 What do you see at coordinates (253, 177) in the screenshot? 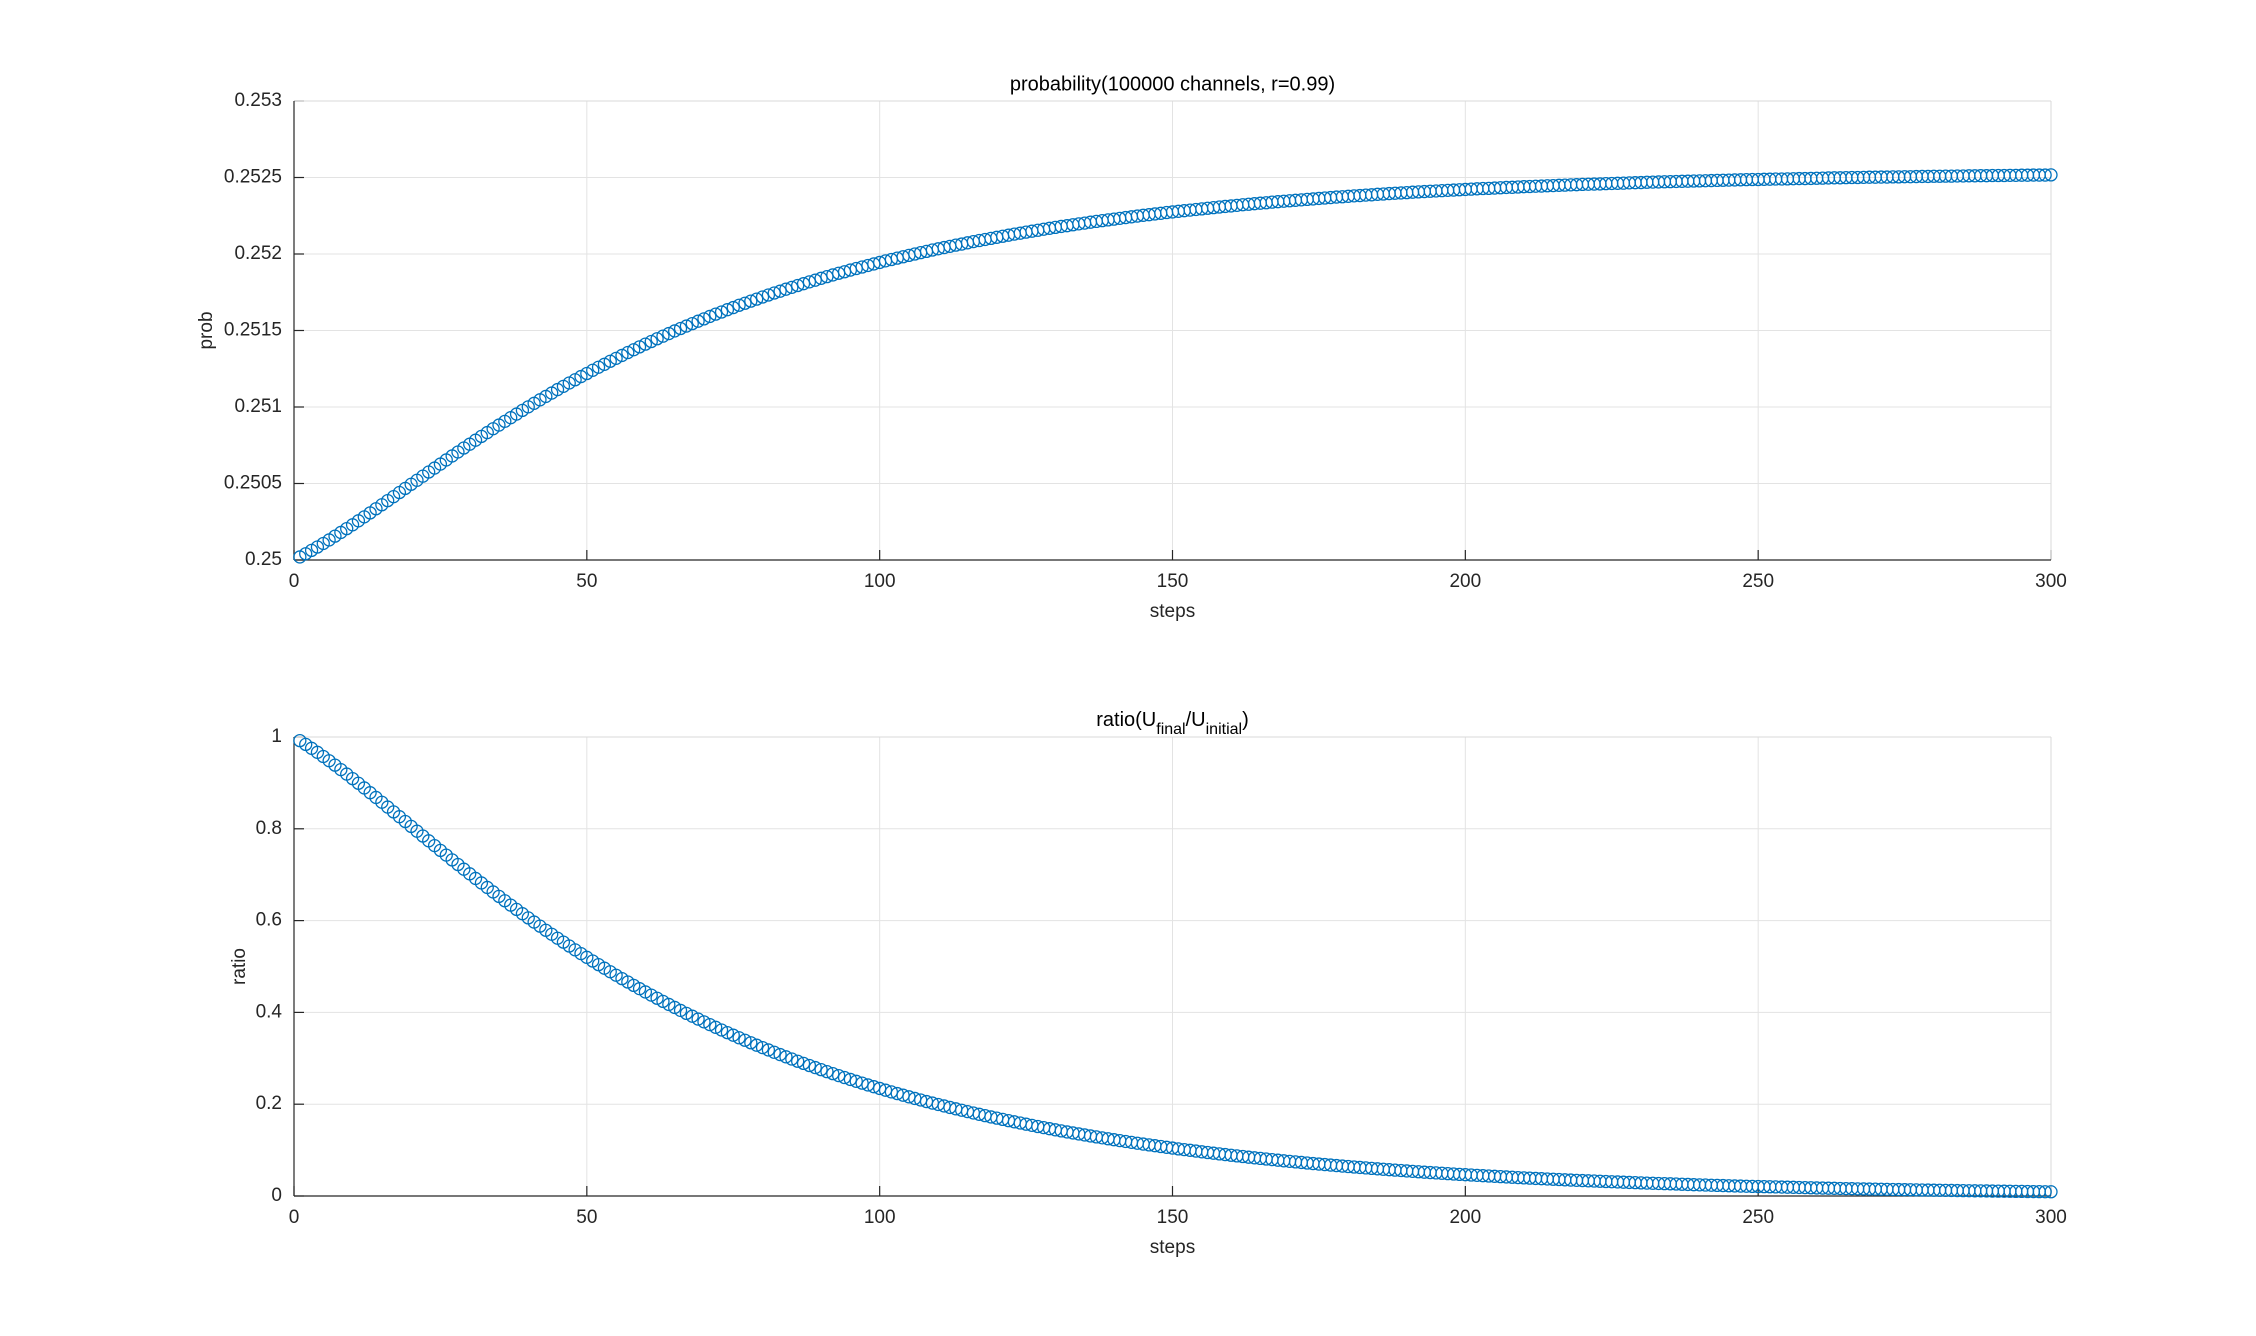
I see `y-tick-label: 0.2525` at bounding box center [253, 177].